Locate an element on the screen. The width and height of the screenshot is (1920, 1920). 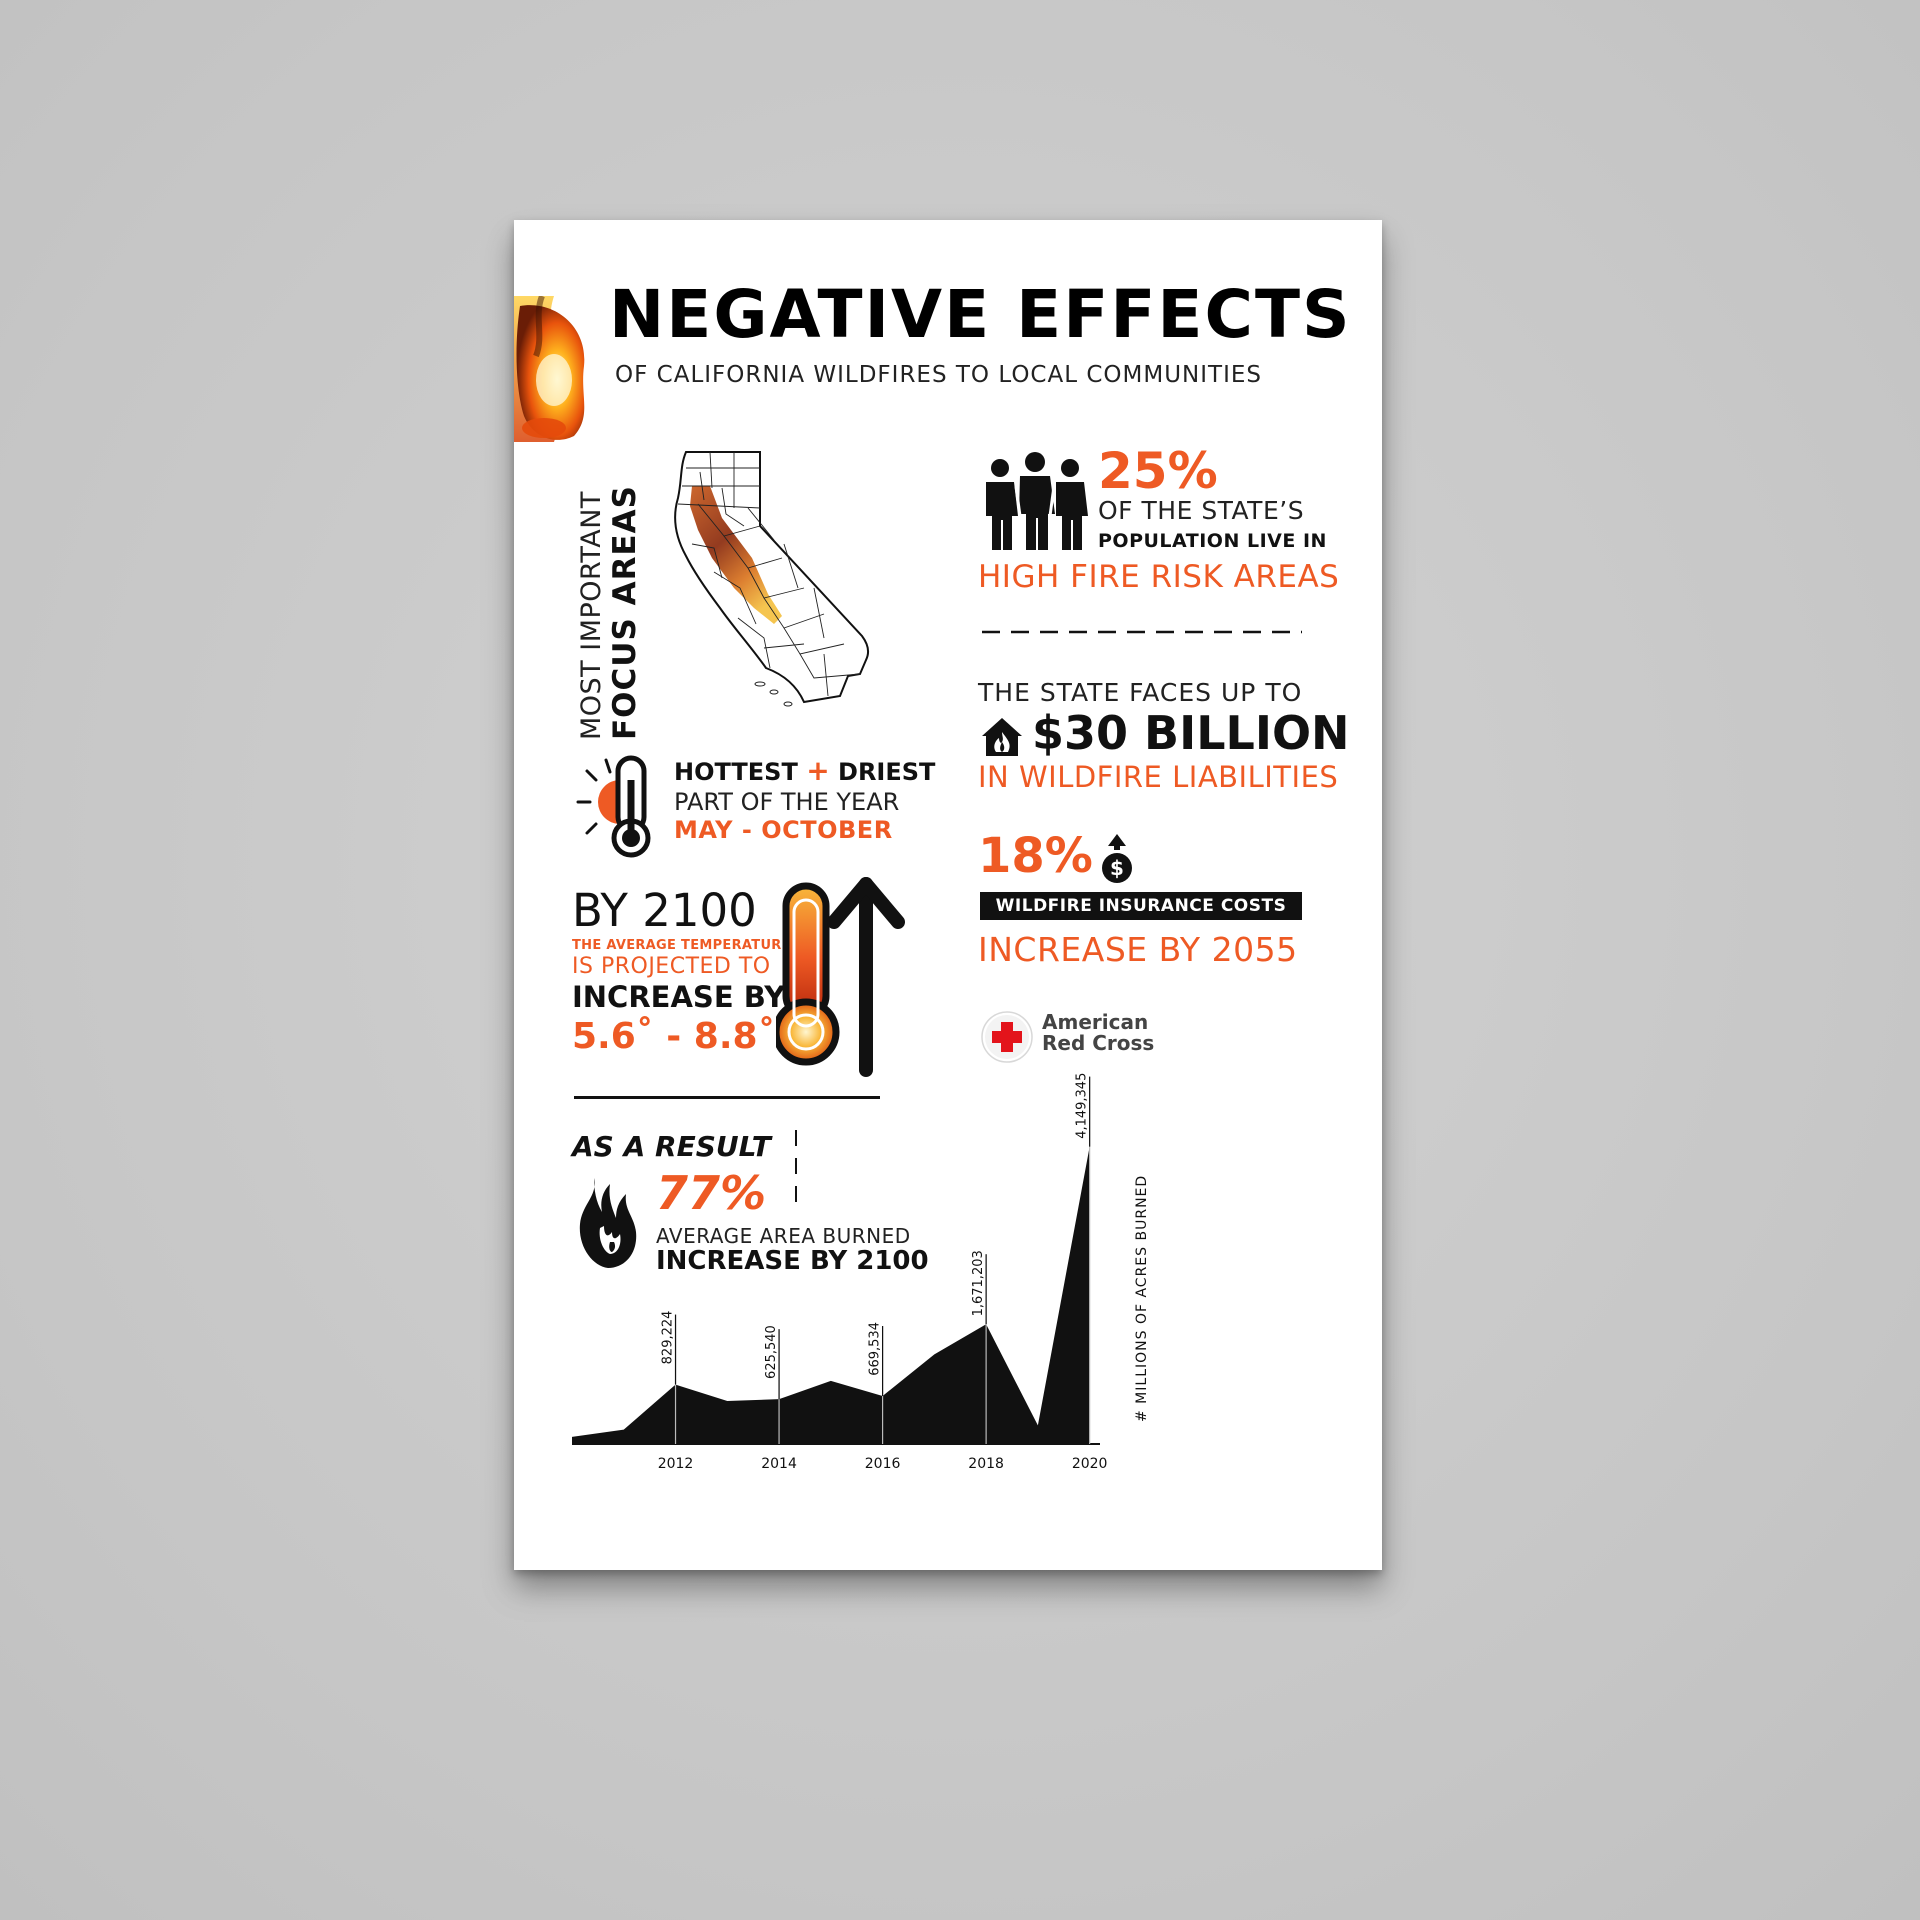
source-line-2: Red Cross is located at coordinates (1098, 1043).